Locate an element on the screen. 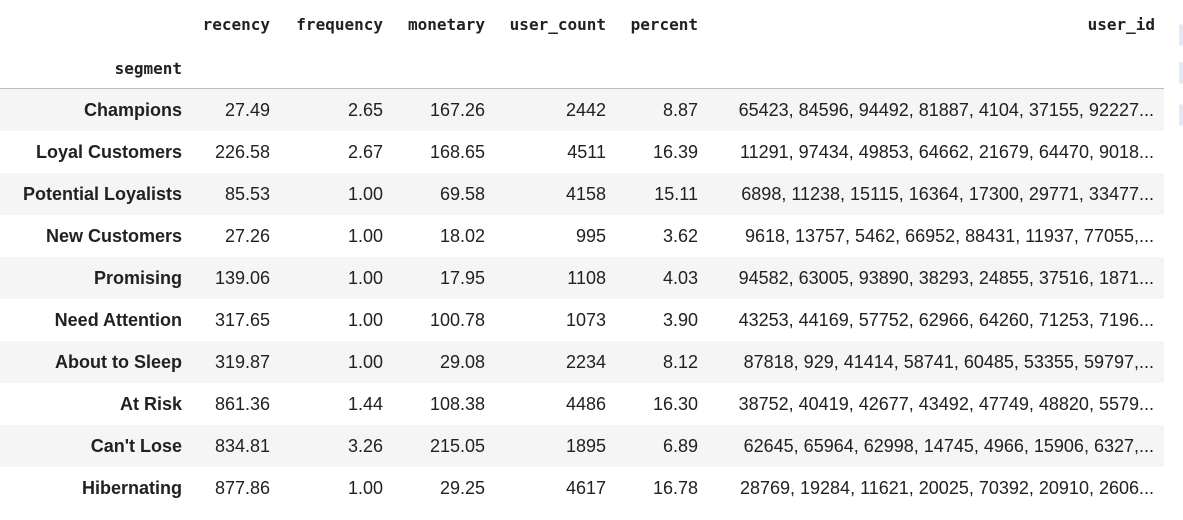  cell-monetary: 29.08 is located at coordinates (462, 361).